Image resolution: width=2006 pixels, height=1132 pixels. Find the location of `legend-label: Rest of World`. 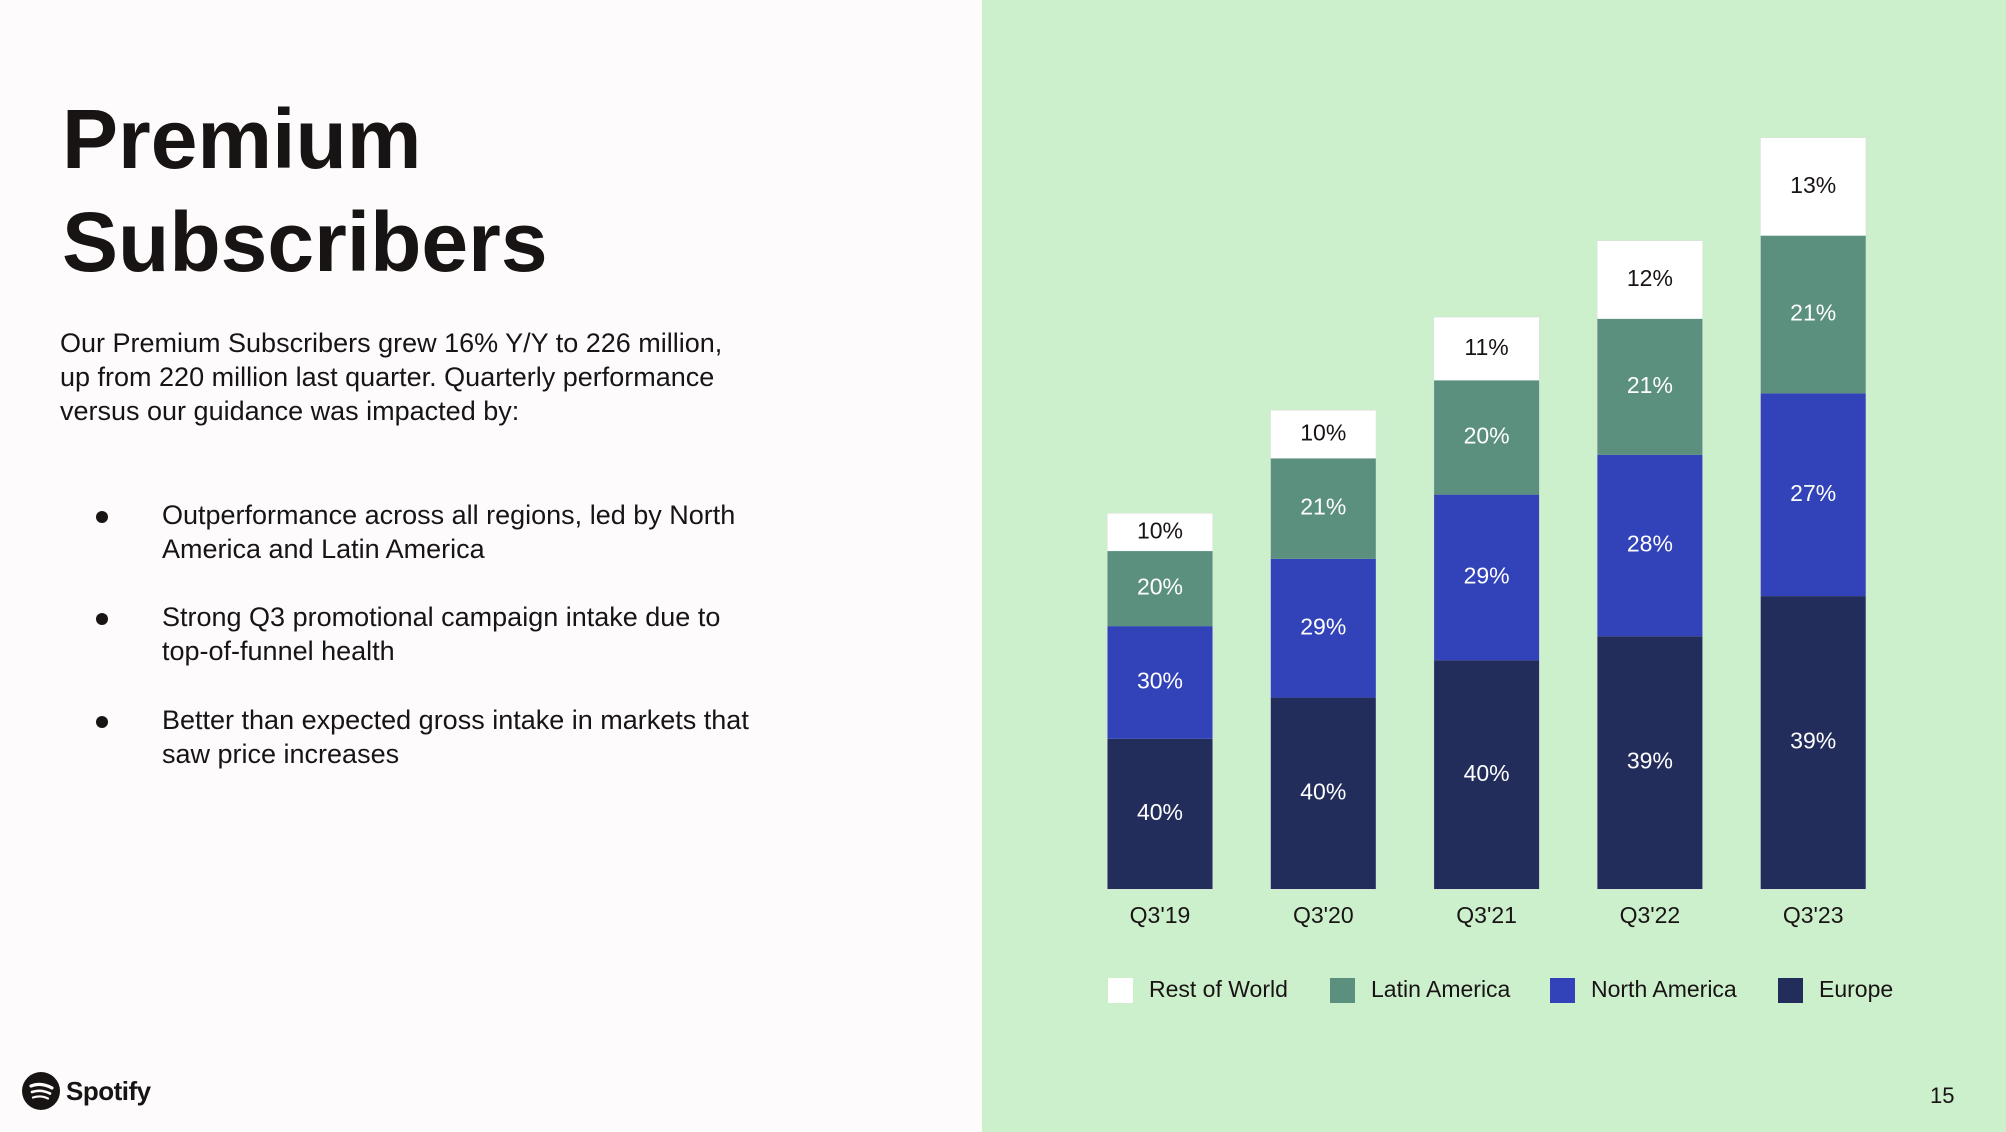

legend-label: Rest of World is located at coordinates (1218, 989).